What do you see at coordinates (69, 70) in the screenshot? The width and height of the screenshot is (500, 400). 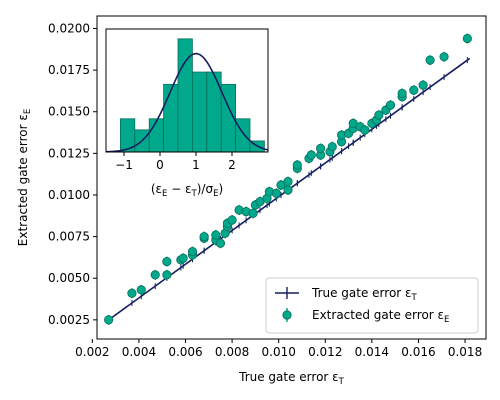 I see `y-tick-label: 0.0175` at bounding box center [69, 70].